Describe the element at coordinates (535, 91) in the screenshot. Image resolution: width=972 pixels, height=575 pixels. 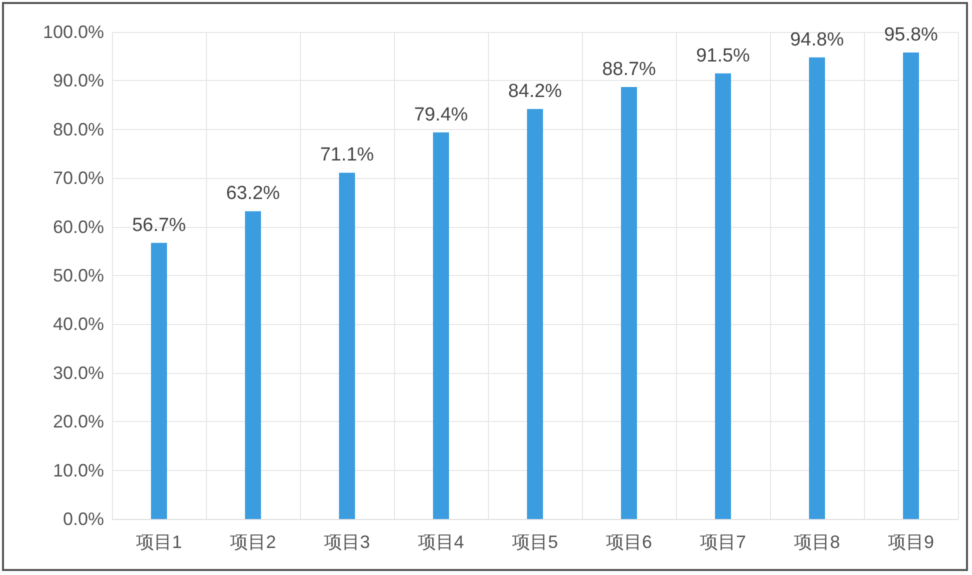
I see `data-label: 84.2%` at that location.